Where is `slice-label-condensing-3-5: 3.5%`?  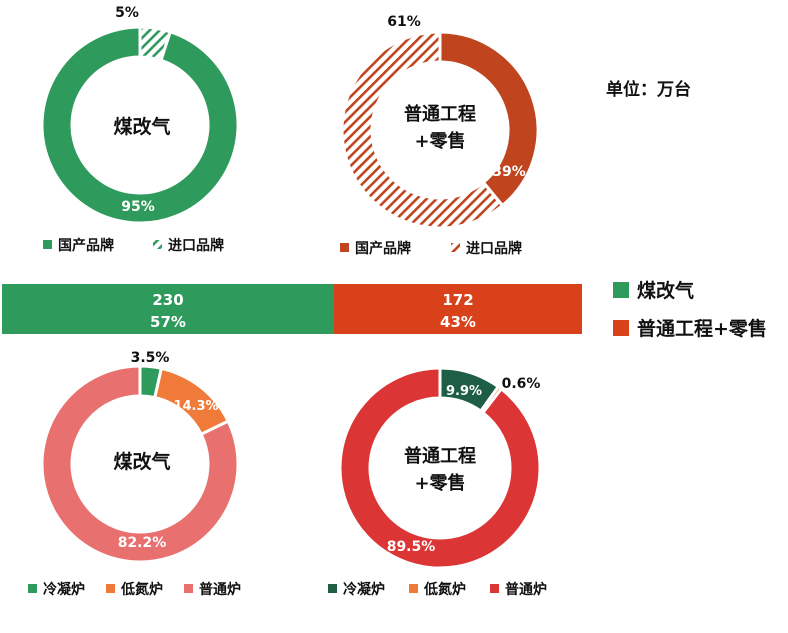
slice-label-condensing-3-5: 3.5% is located at coordinates (150, 358).